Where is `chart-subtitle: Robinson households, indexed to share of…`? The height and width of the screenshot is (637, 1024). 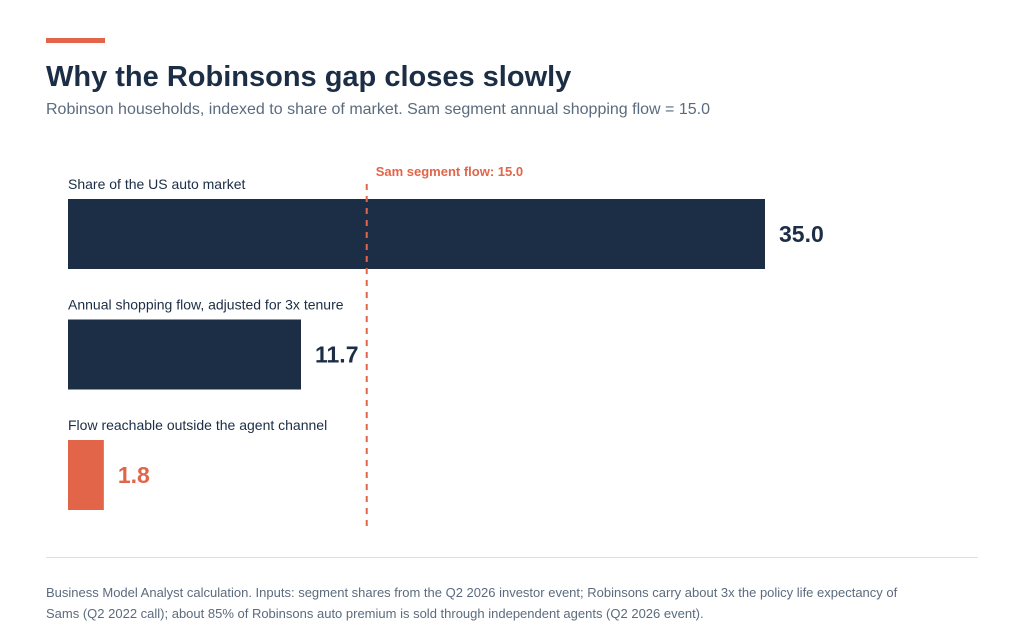
chart-subtitle: Robinson households, indexed to share of… is located at coordinates (378, 109).